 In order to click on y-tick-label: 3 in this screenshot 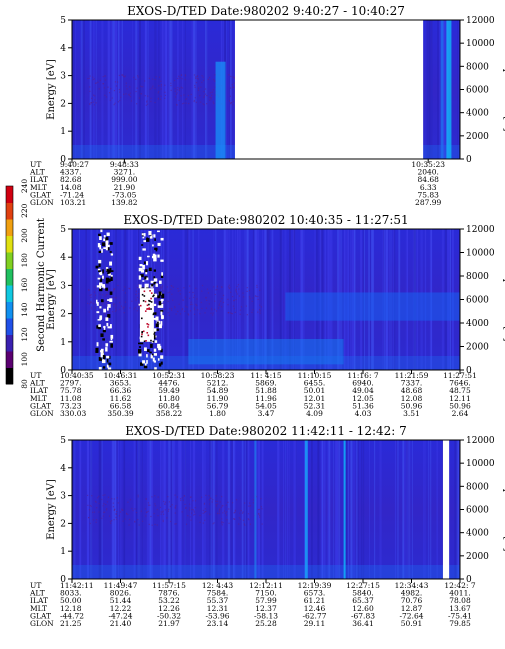, I will do `click(63, 497)`.